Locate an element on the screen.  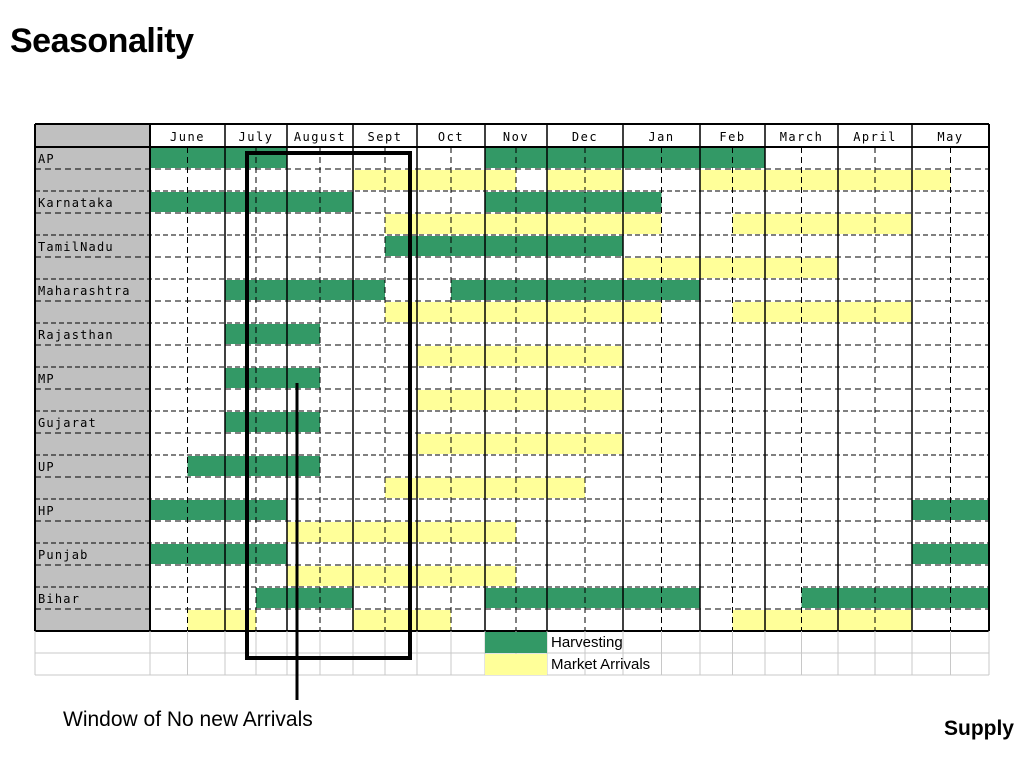
state-label-mp: MP is located at coordinates (46, 379).